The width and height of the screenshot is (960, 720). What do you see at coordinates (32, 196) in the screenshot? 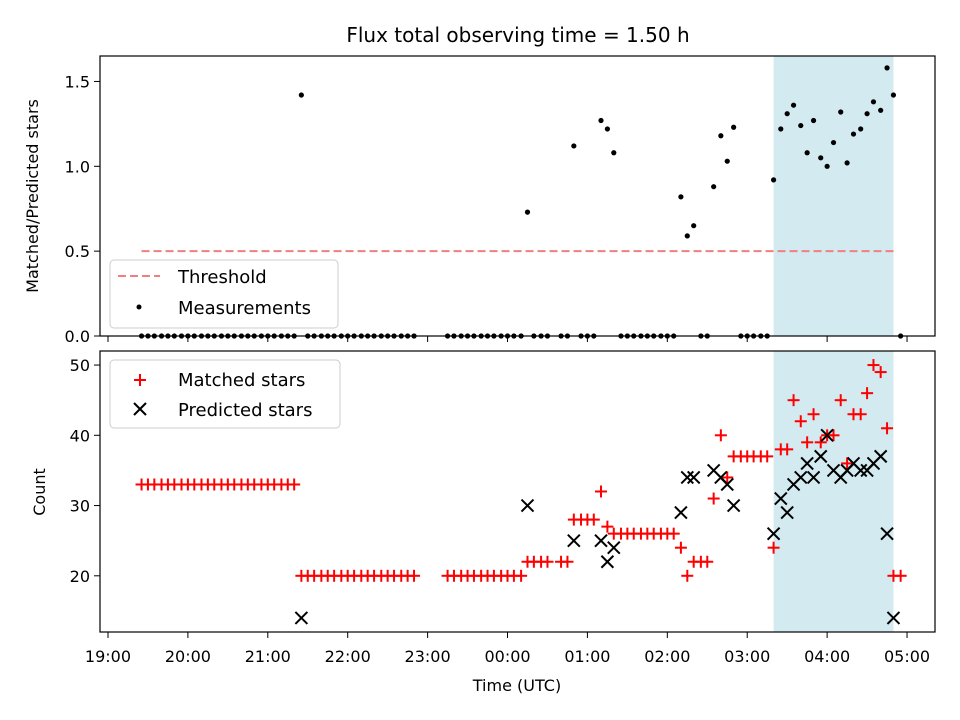
I see `top-y-axis-label: Matched/Predicted stars` at bounding box center [32, 196].